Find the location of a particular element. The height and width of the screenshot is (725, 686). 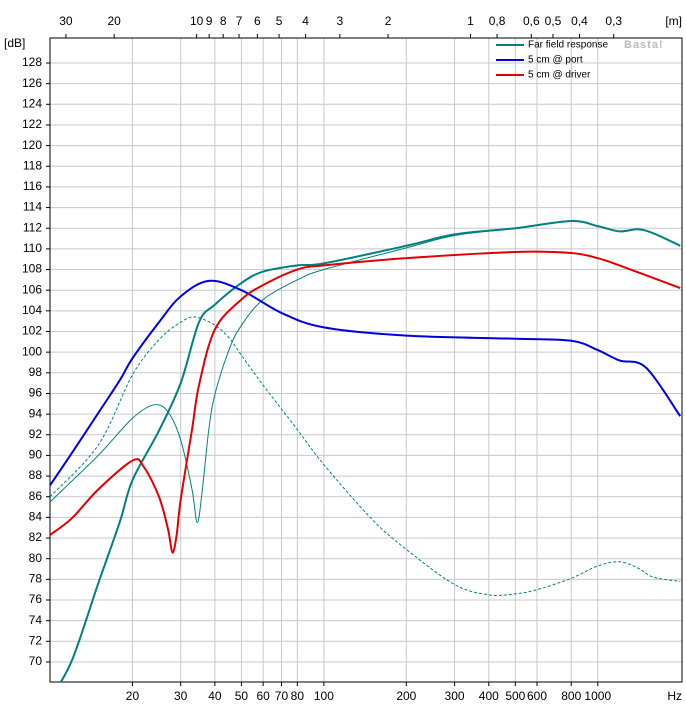

x2-tick-label: 0,8 is located at coordinates (497, 21).